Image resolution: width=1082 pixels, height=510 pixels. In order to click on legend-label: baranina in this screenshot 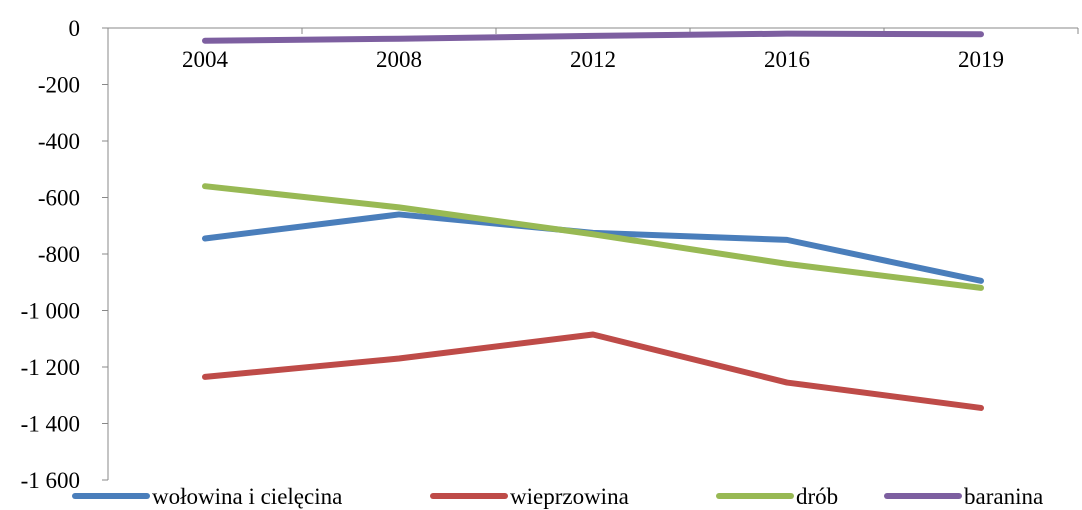, I will do `click(1003, 496)`.